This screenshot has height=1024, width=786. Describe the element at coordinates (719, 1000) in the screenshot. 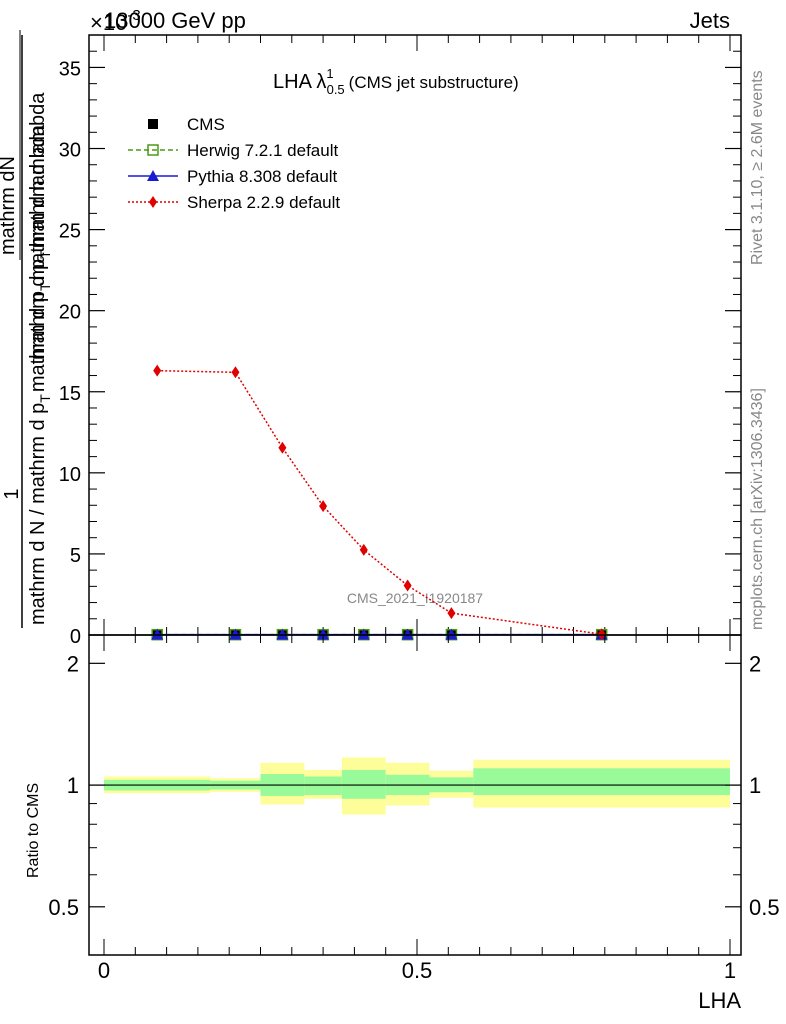

I see `x-axis-label: LHA` at that location.